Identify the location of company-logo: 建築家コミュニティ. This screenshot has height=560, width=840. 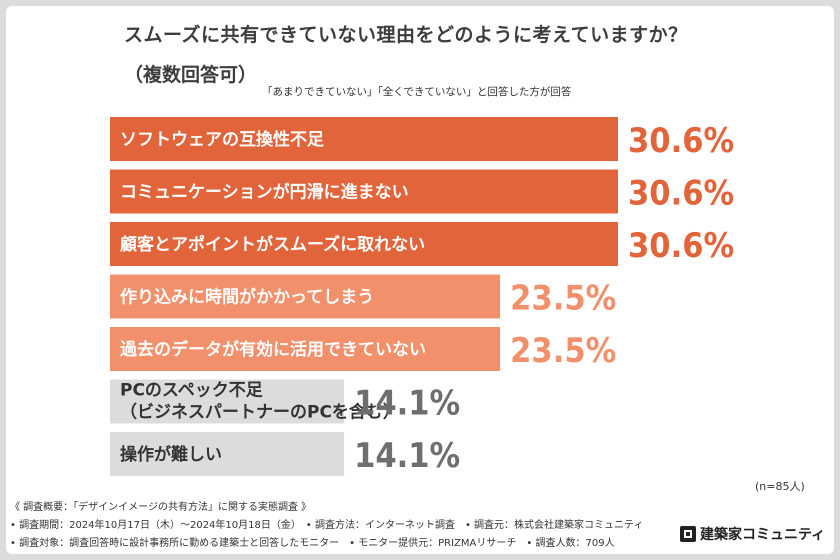
(752, 534).